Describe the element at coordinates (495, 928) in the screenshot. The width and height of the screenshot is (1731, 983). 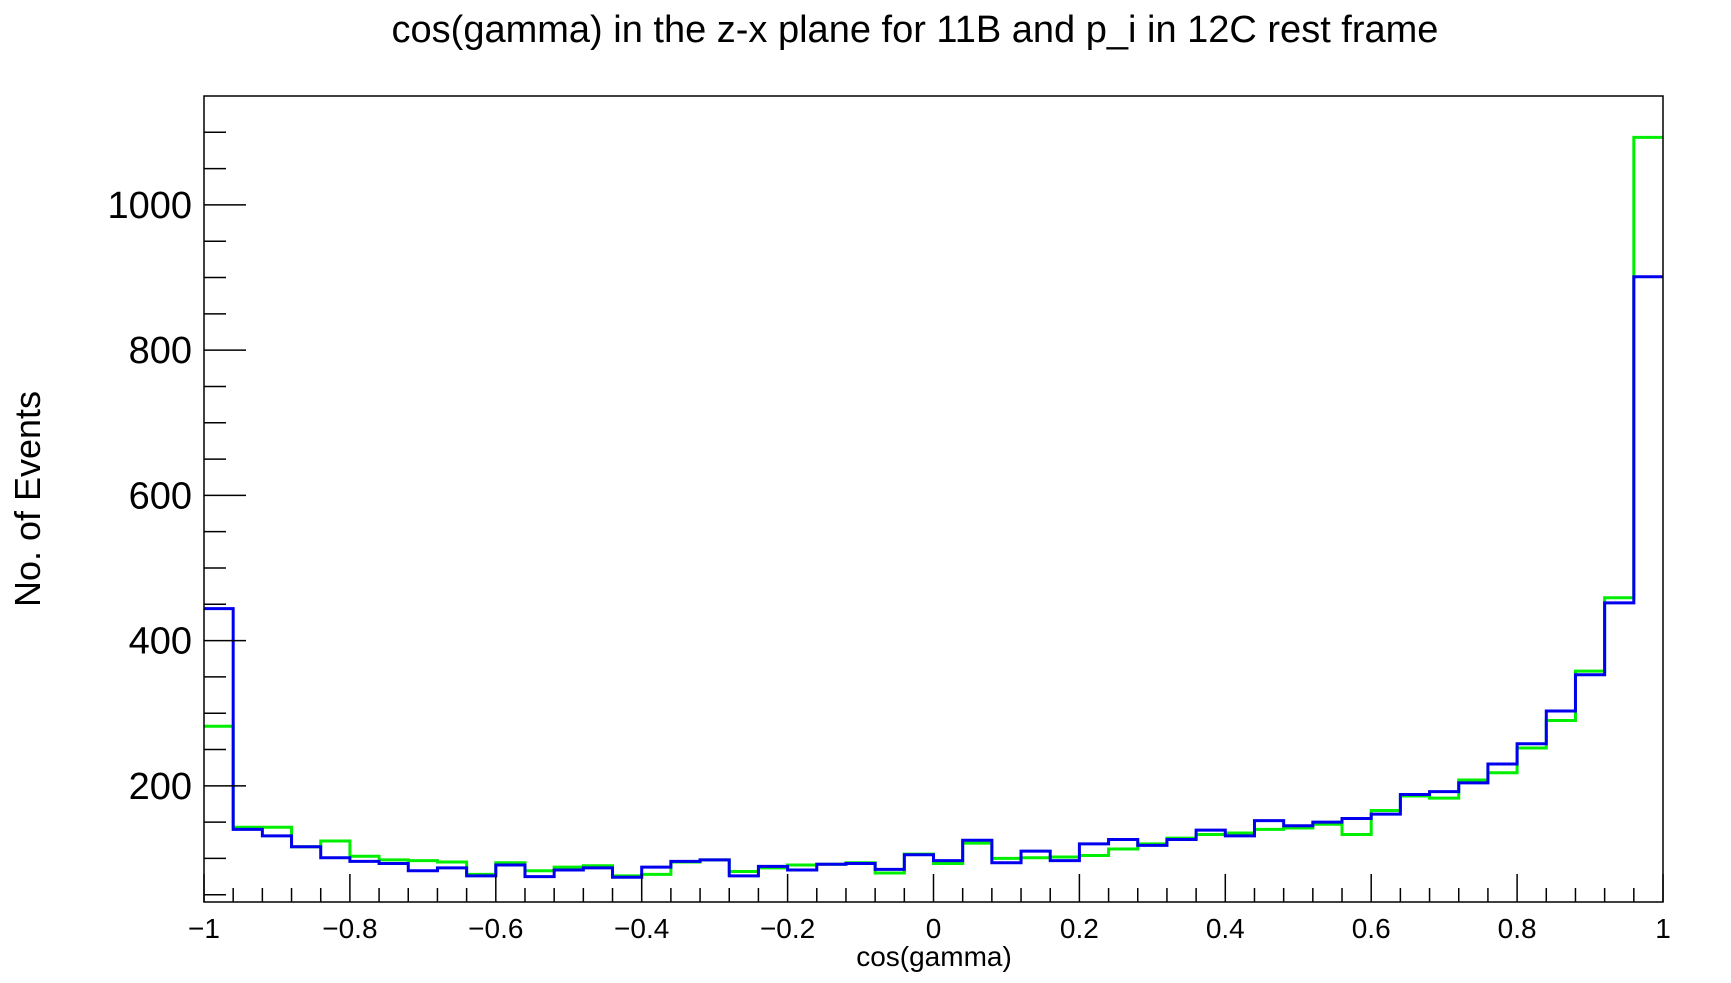
I see `x-tick-label: −0.6` at that location.